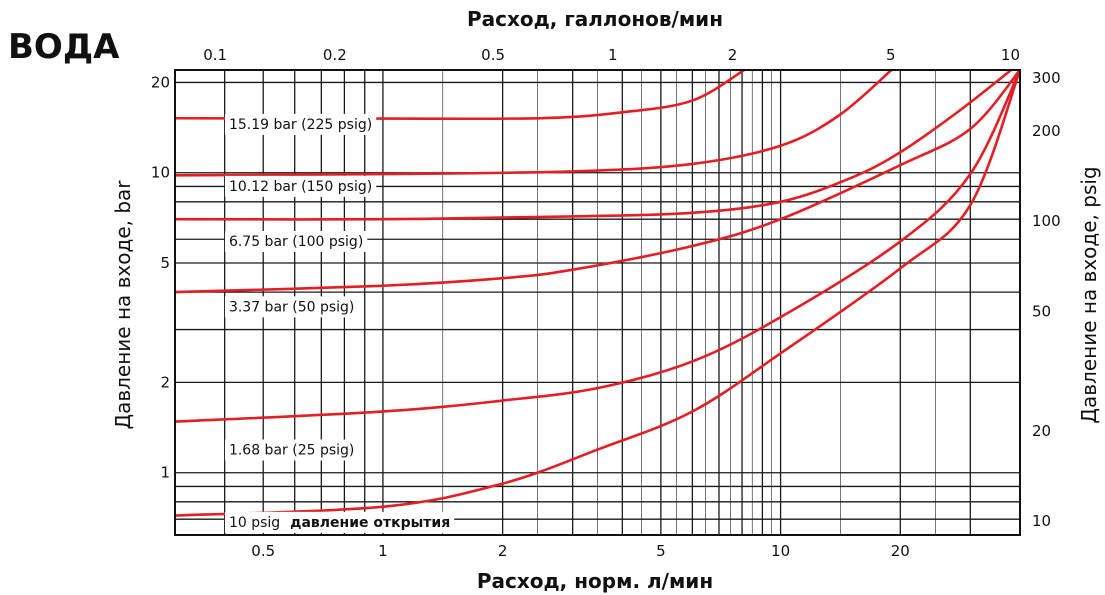 This screenshot has height=595, width=1105. Describe the element at coordinates (165, 473) in the screenshot. I see `left-tick-label: 1` at that location.